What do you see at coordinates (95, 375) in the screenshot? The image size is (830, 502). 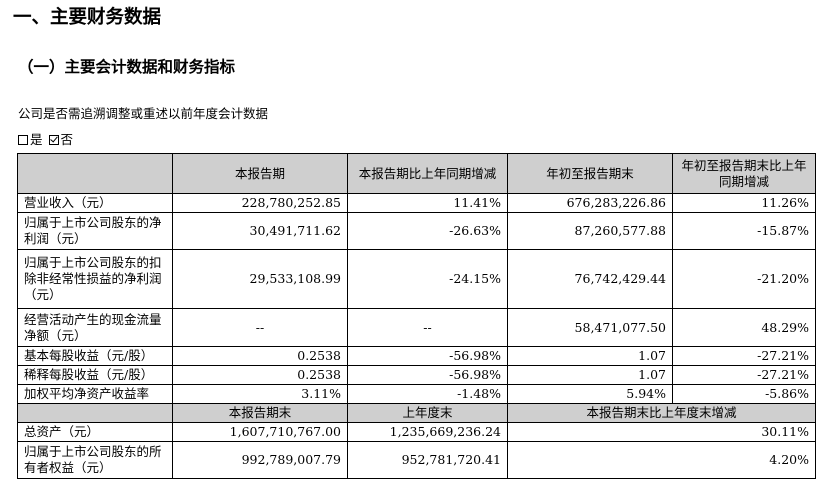 I see `row-label: 稀释每股收益（元/股）` at bounding box center [95, 375].